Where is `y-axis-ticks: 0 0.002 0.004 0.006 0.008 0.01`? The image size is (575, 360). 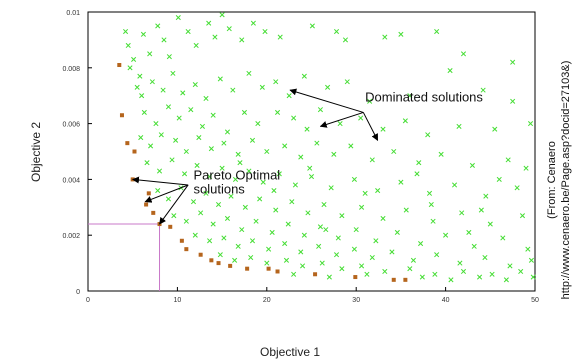 y-axis-ticks: 0 0.002 0.004 0.006 0.008 0.01 is located at coordinates (77, 153).